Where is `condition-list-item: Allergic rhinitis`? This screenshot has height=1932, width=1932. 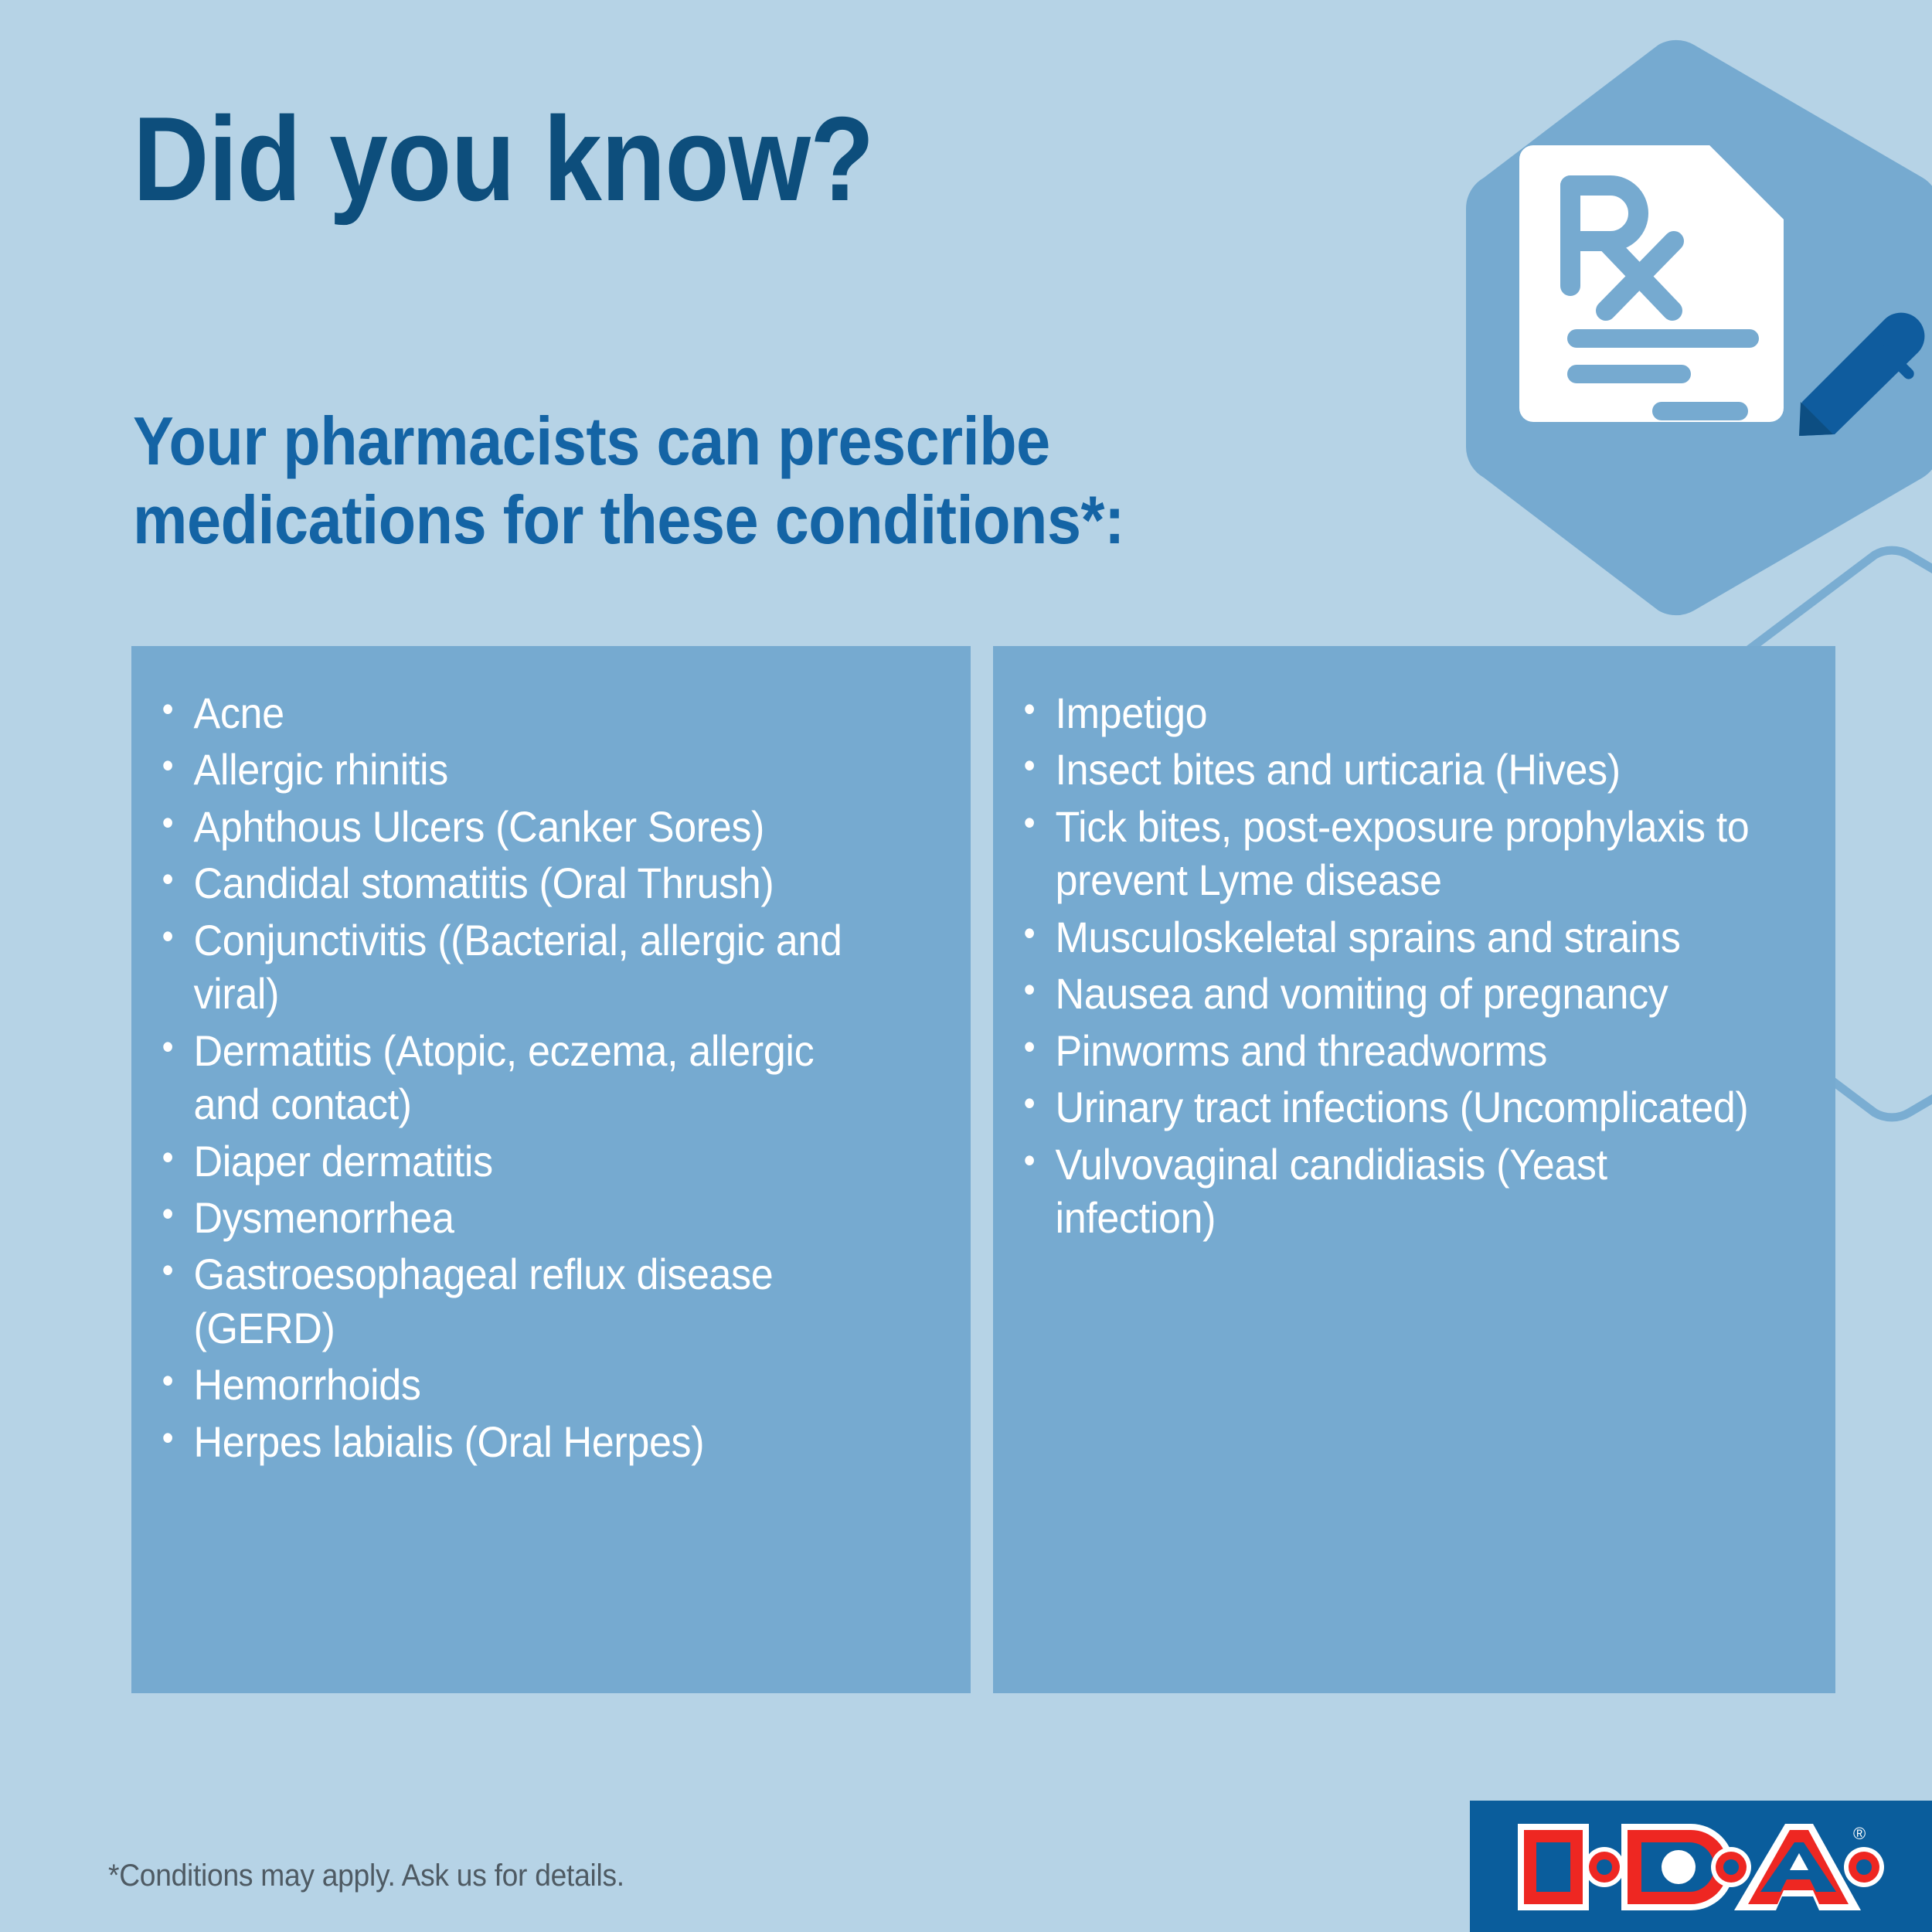 condition-list-item: Allergic rhinitis is located at coordinates (524, 769).